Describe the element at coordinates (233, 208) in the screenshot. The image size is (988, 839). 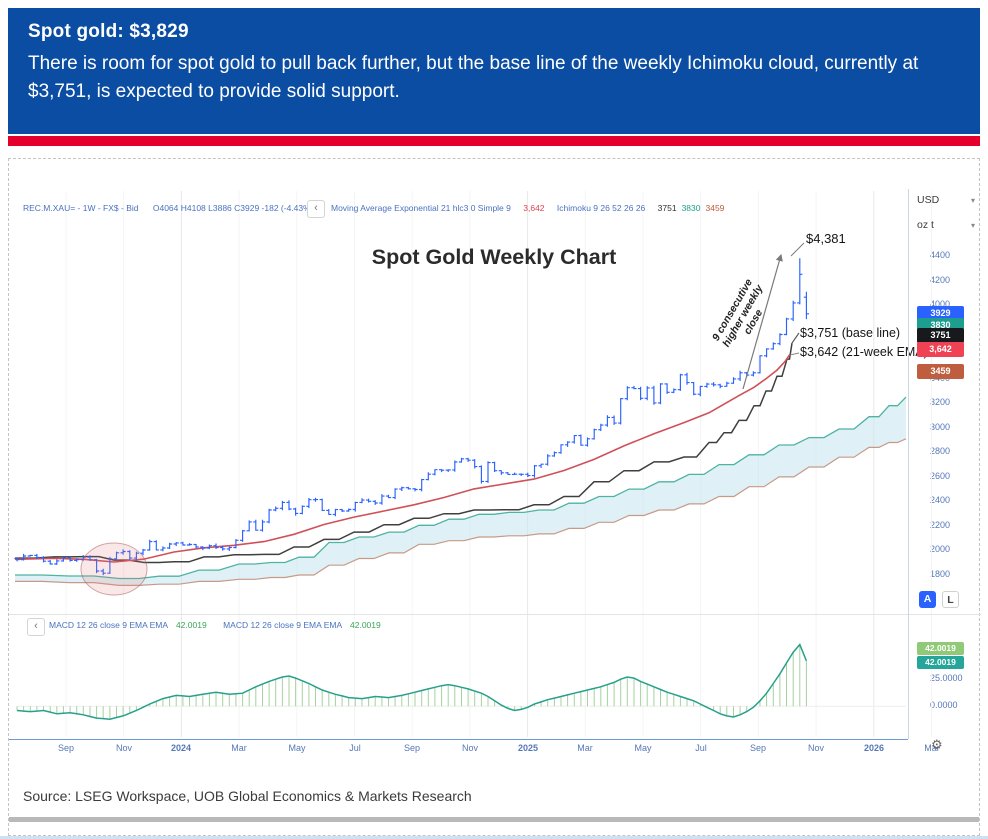
I see `ohlc-readout: O4064 H4108 L3886 C3929 -182 (-4.43%)` at that location.